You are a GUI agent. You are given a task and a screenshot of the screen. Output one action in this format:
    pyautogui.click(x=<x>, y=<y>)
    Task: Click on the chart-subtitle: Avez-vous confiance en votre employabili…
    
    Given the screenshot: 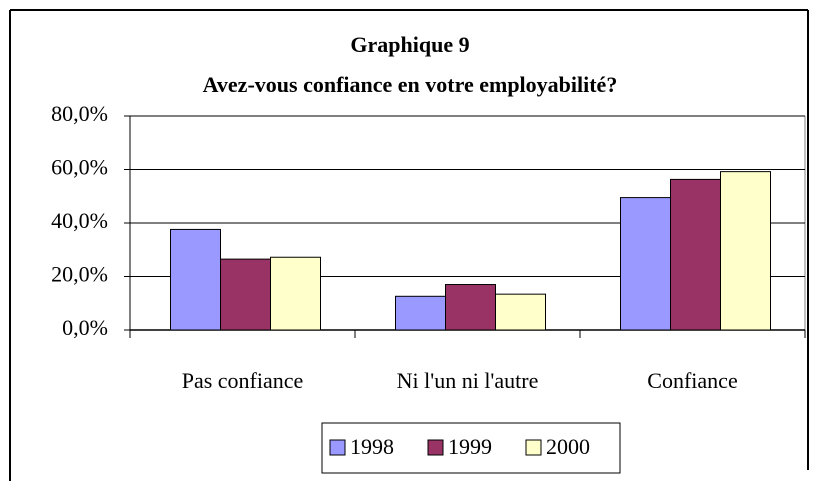 What is the action you would take?
    pyautogui.click(x=410, y=84)
    